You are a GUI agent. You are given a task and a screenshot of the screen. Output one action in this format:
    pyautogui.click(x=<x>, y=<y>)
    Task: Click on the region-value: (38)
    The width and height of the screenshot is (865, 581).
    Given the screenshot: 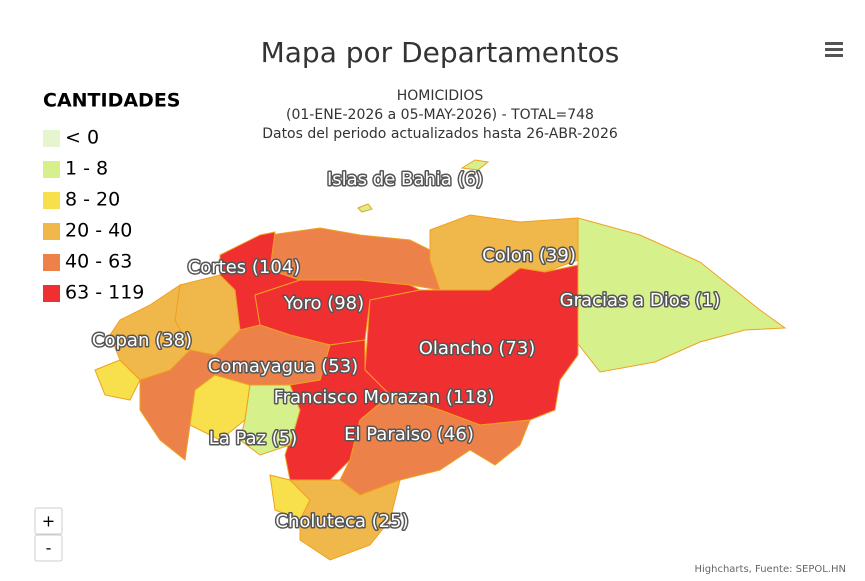 What is the action you would take?
    pyautogui.click(x=173, y=340)
    